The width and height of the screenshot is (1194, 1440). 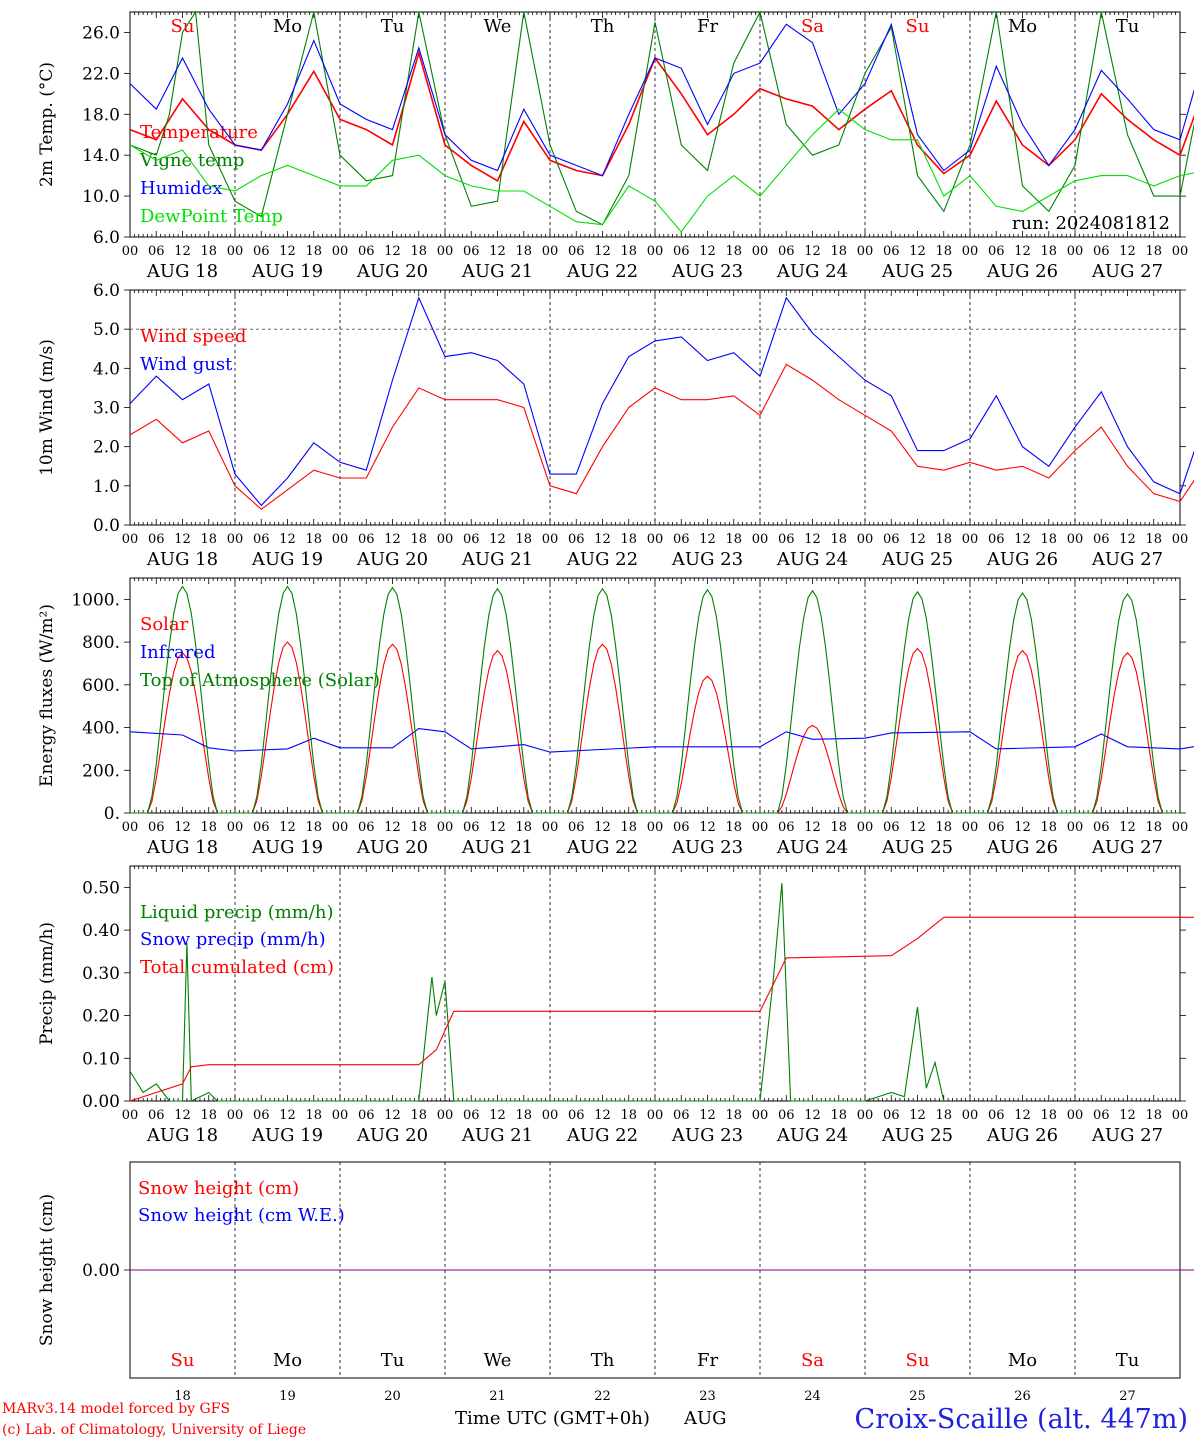 What do you see at coordinates (47, 983) in the screenshot?
I see `y-axis-title: Precip (mm/h)` at bounding box center [47, 983].